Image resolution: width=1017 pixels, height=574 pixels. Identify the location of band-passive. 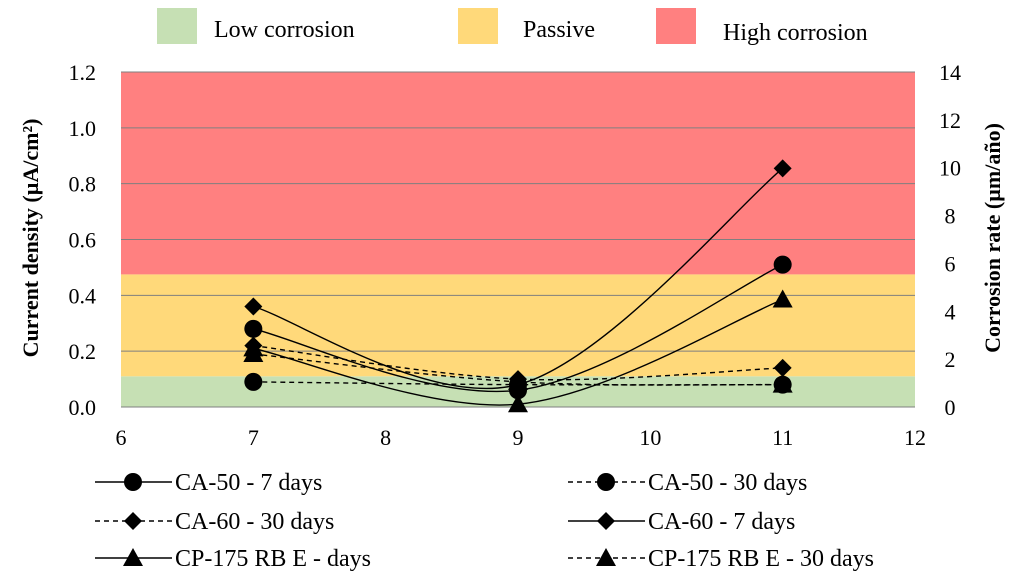
(518, 325).